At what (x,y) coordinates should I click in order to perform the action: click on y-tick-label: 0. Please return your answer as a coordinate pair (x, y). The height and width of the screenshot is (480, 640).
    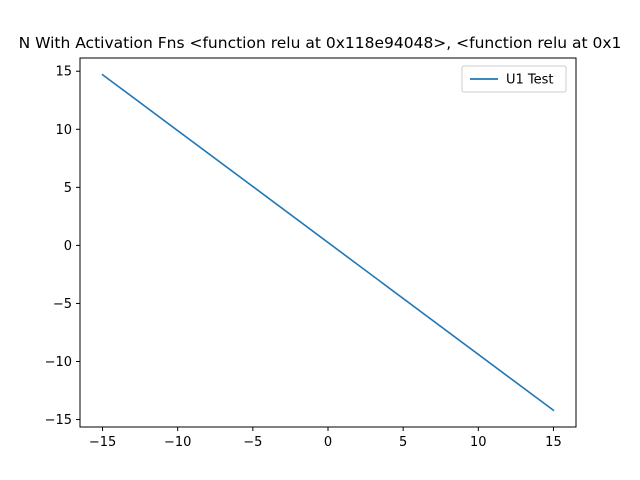
    Looking at the image, I should click on (68, 246).